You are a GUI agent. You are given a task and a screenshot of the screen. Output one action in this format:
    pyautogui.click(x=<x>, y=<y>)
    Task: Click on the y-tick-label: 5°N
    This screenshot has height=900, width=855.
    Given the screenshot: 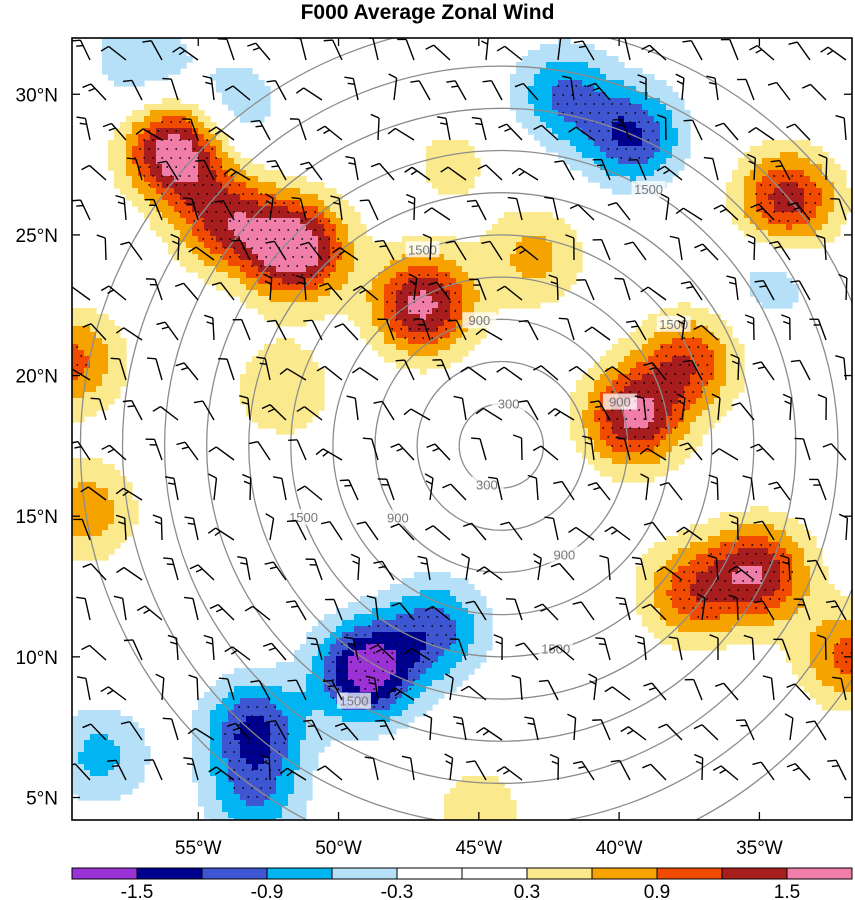 What is the action you would take?
    pyautogui.click(x=42, y=798)
    